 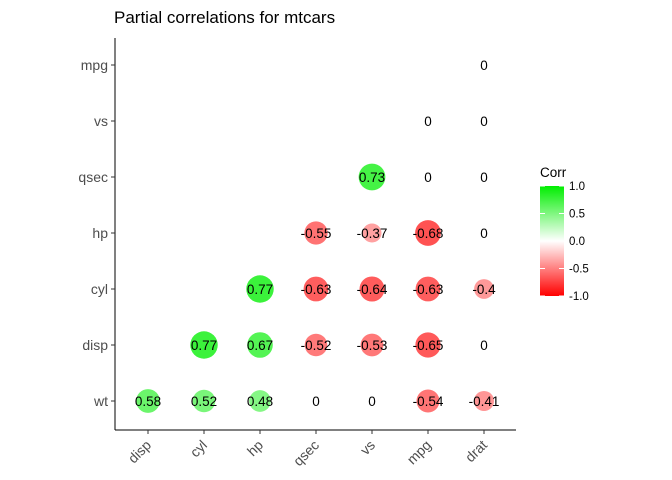 I want to click on y-tick-label-wt: wt, so click(x=100, y=401).